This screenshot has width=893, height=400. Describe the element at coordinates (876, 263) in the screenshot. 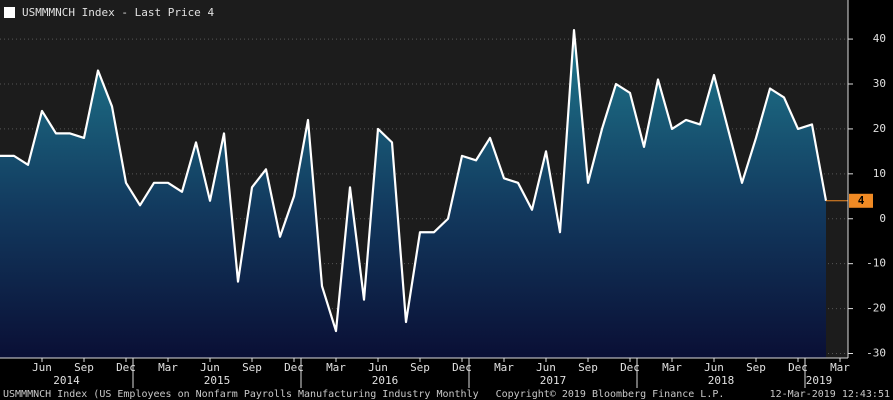

I see `y-tick-label: -10` at that location.